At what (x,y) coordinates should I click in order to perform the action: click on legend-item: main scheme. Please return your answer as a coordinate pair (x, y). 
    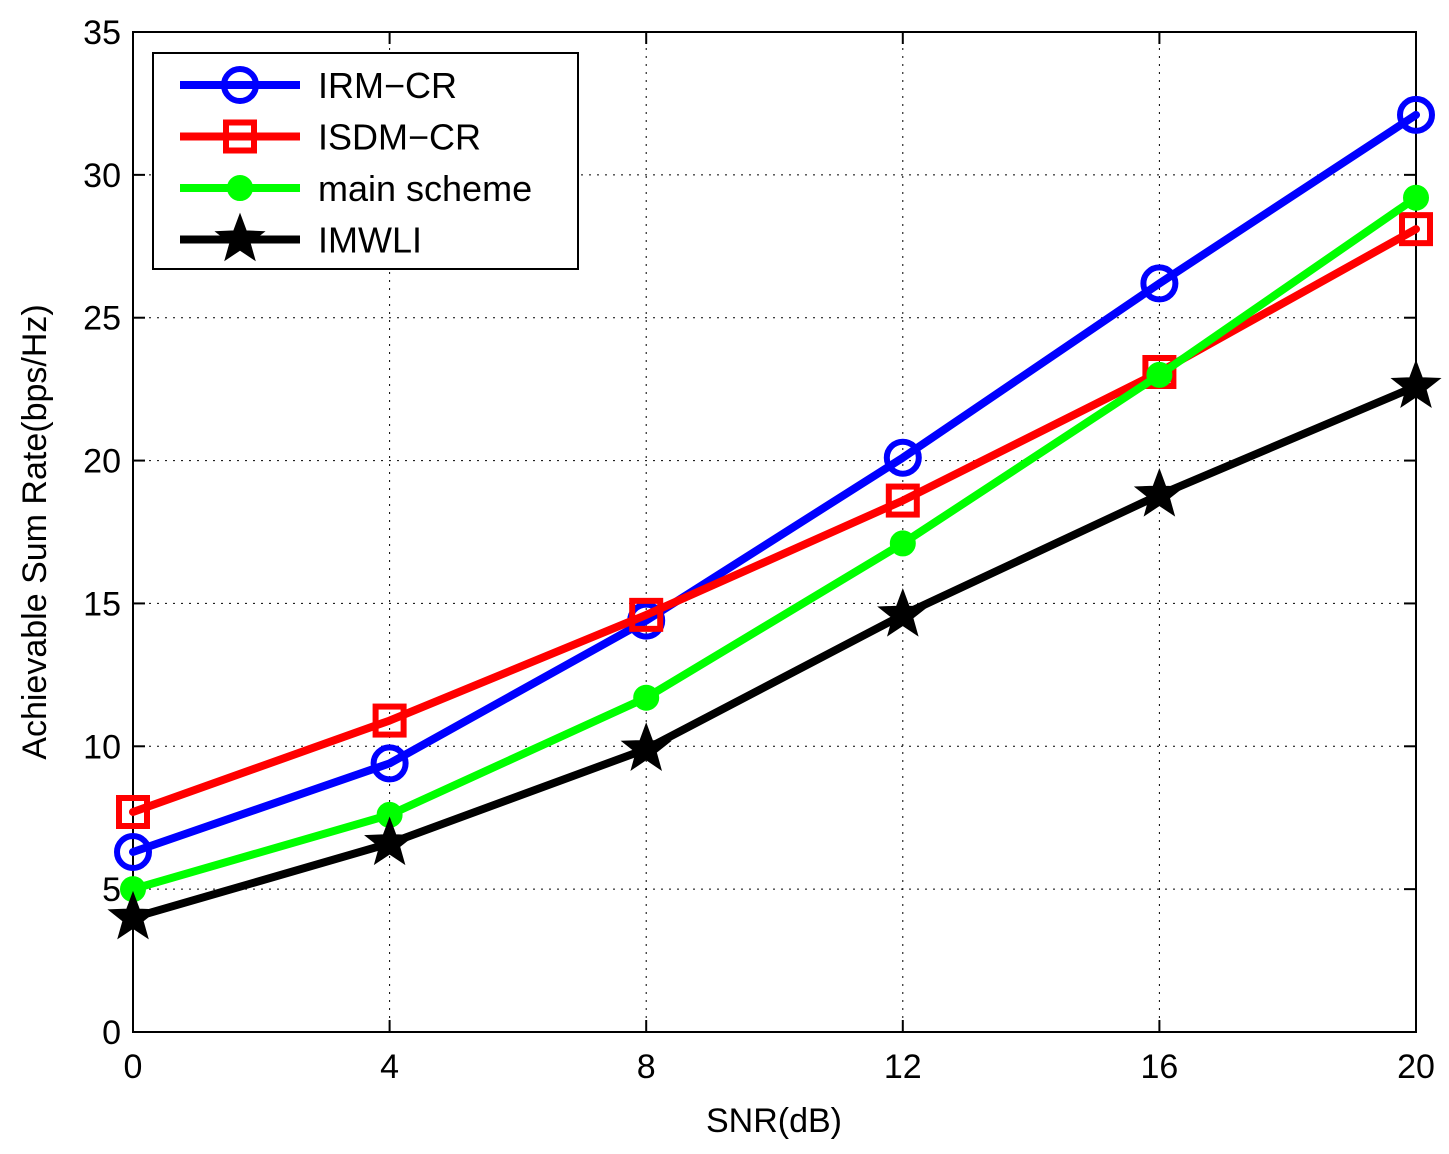
    Looking at the image, I should click on (356, 188).